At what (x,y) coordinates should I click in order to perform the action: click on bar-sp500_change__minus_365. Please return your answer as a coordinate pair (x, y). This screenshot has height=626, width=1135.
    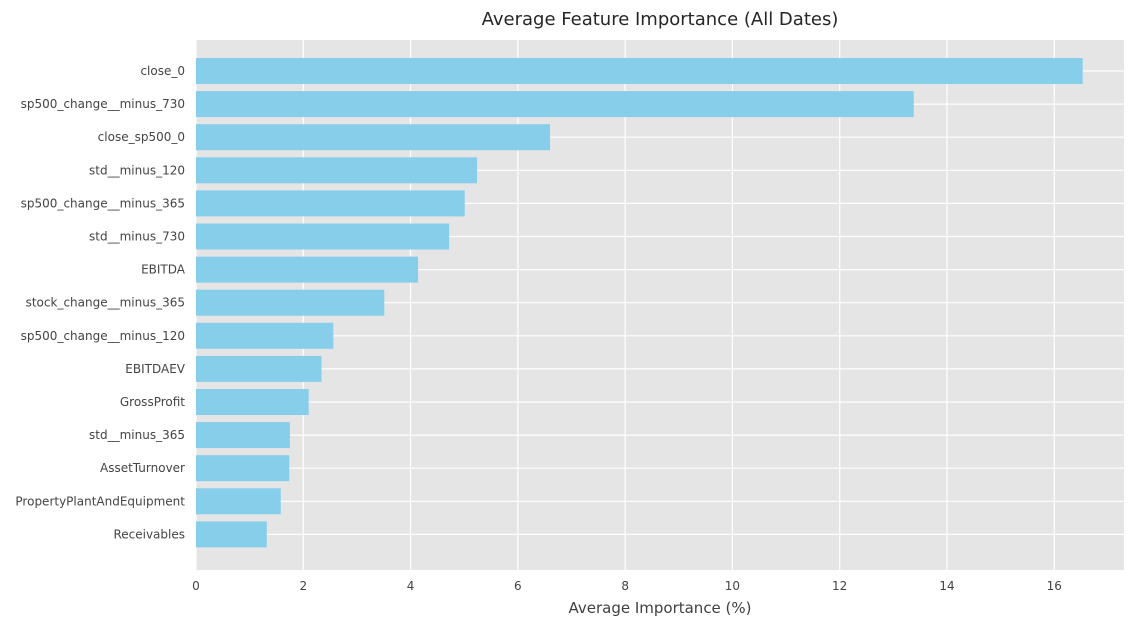
    Looking at the image, I should click on (330, 203).